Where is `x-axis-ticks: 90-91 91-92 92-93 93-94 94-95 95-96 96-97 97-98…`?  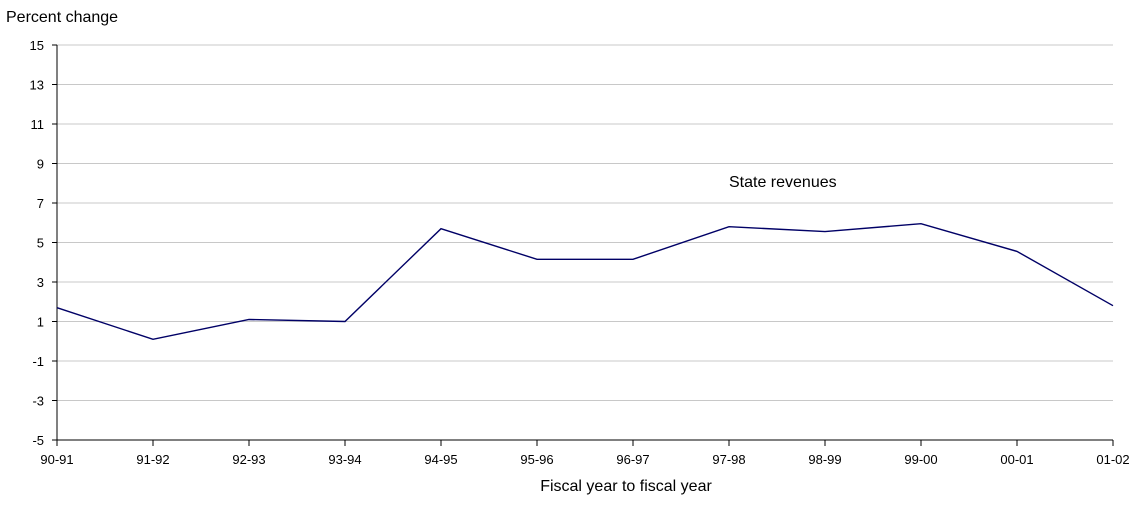
x-axis-ticks: 90-91 91-92 92-93 93-94 94-95 95-96 96-97 97-98… is located at coordinates (585, 453).